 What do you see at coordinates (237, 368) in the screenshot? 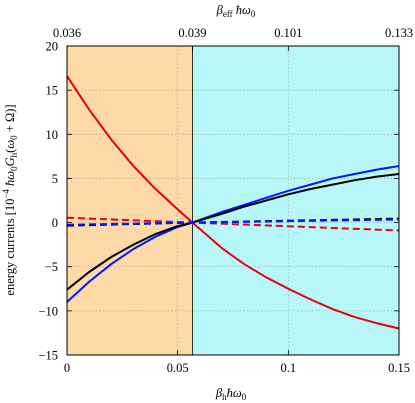
I see `x-tick-labels: 0 0.05 0.1 0.15` at bounding box center [237, 368].